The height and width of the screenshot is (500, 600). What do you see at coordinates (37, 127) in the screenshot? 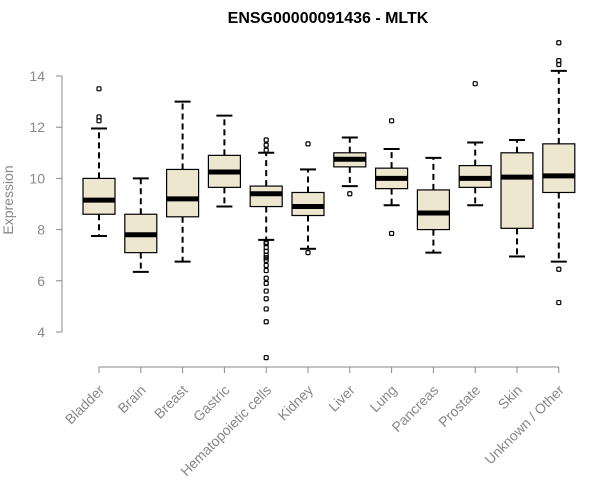
I see `y-tick-label: 12` at bounding box center [37, 127].